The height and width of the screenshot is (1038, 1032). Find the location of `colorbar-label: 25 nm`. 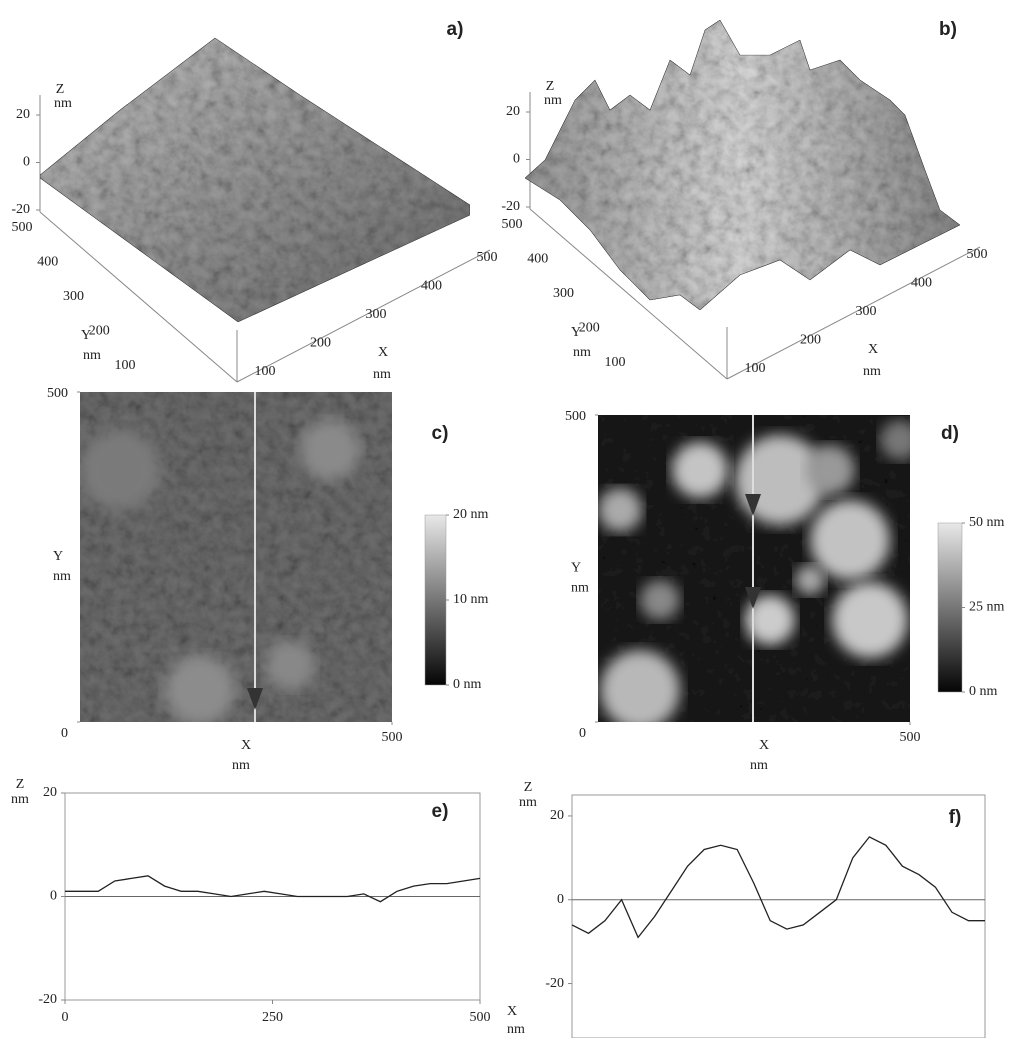

colorbar-label: 25 nm is located at coordinates (987, 607).